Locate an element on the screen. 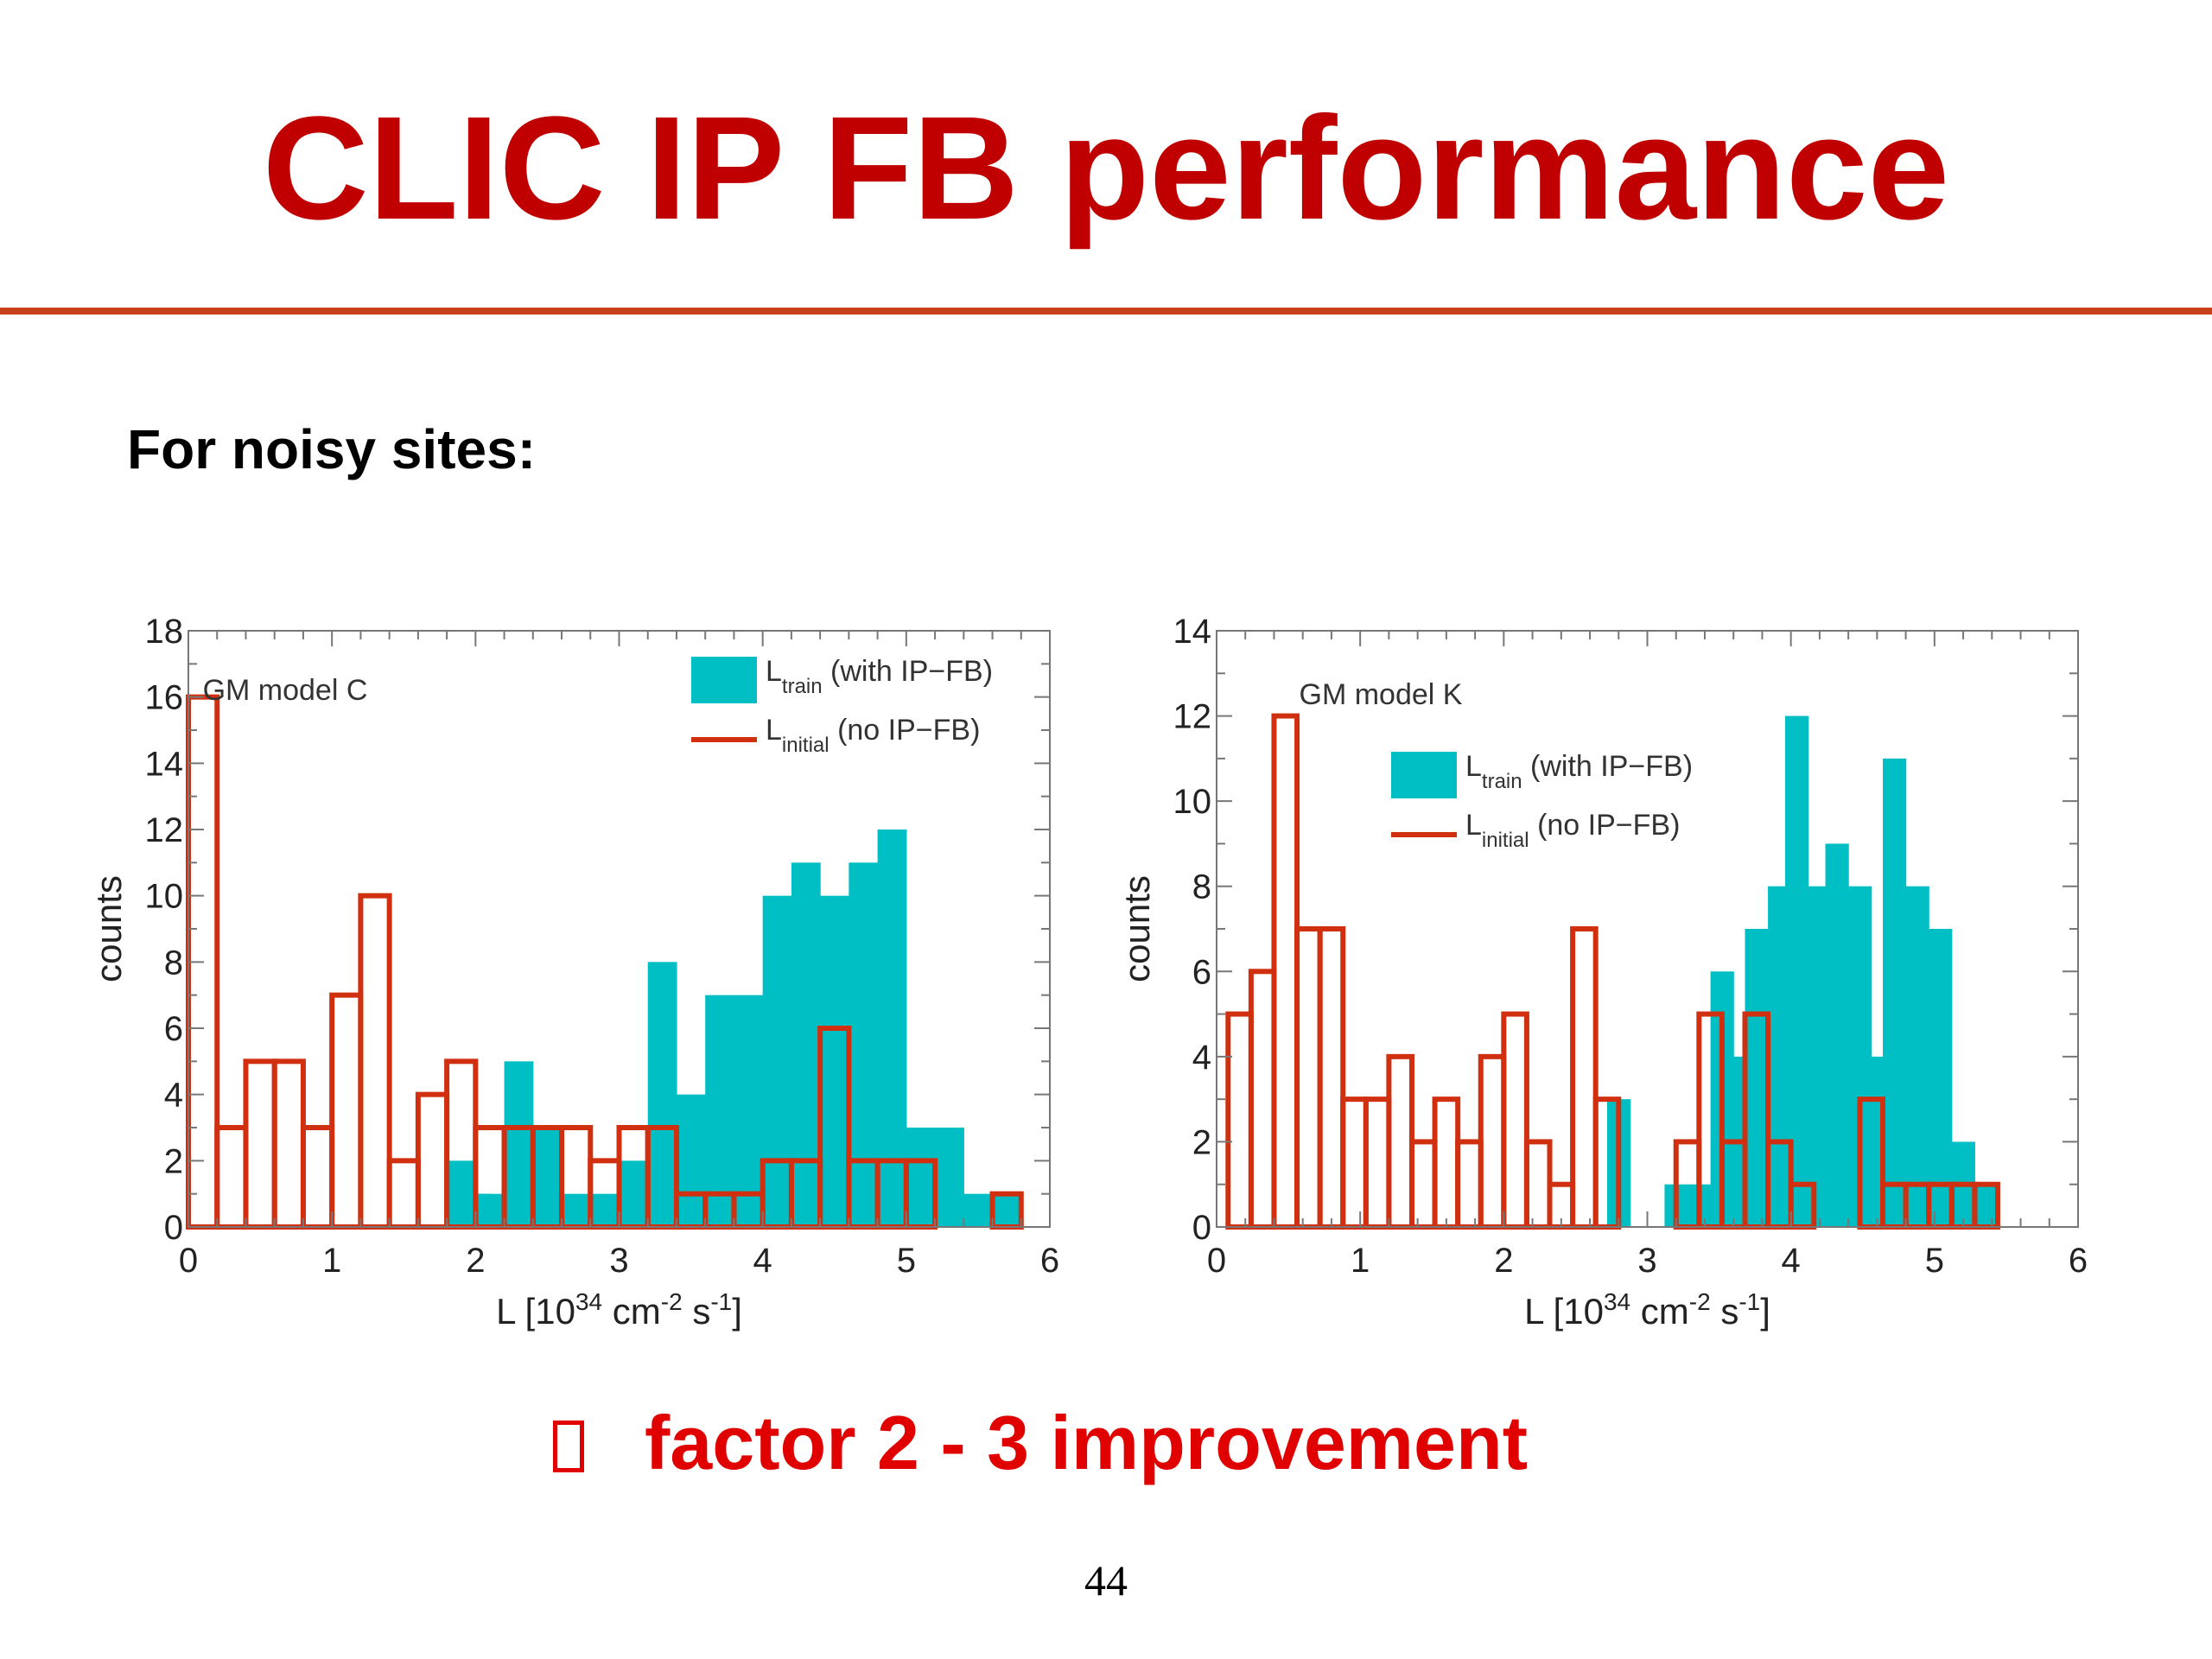  page-number: 44 is located at coordinates (1106, 1580).